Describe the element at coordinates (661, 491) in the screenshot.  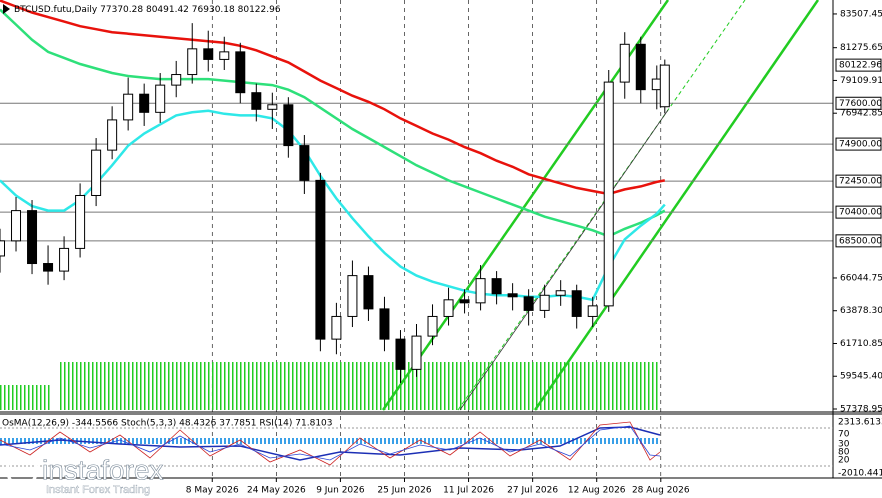
I see `x-tick-label: 28 Aug 2026` at that location.